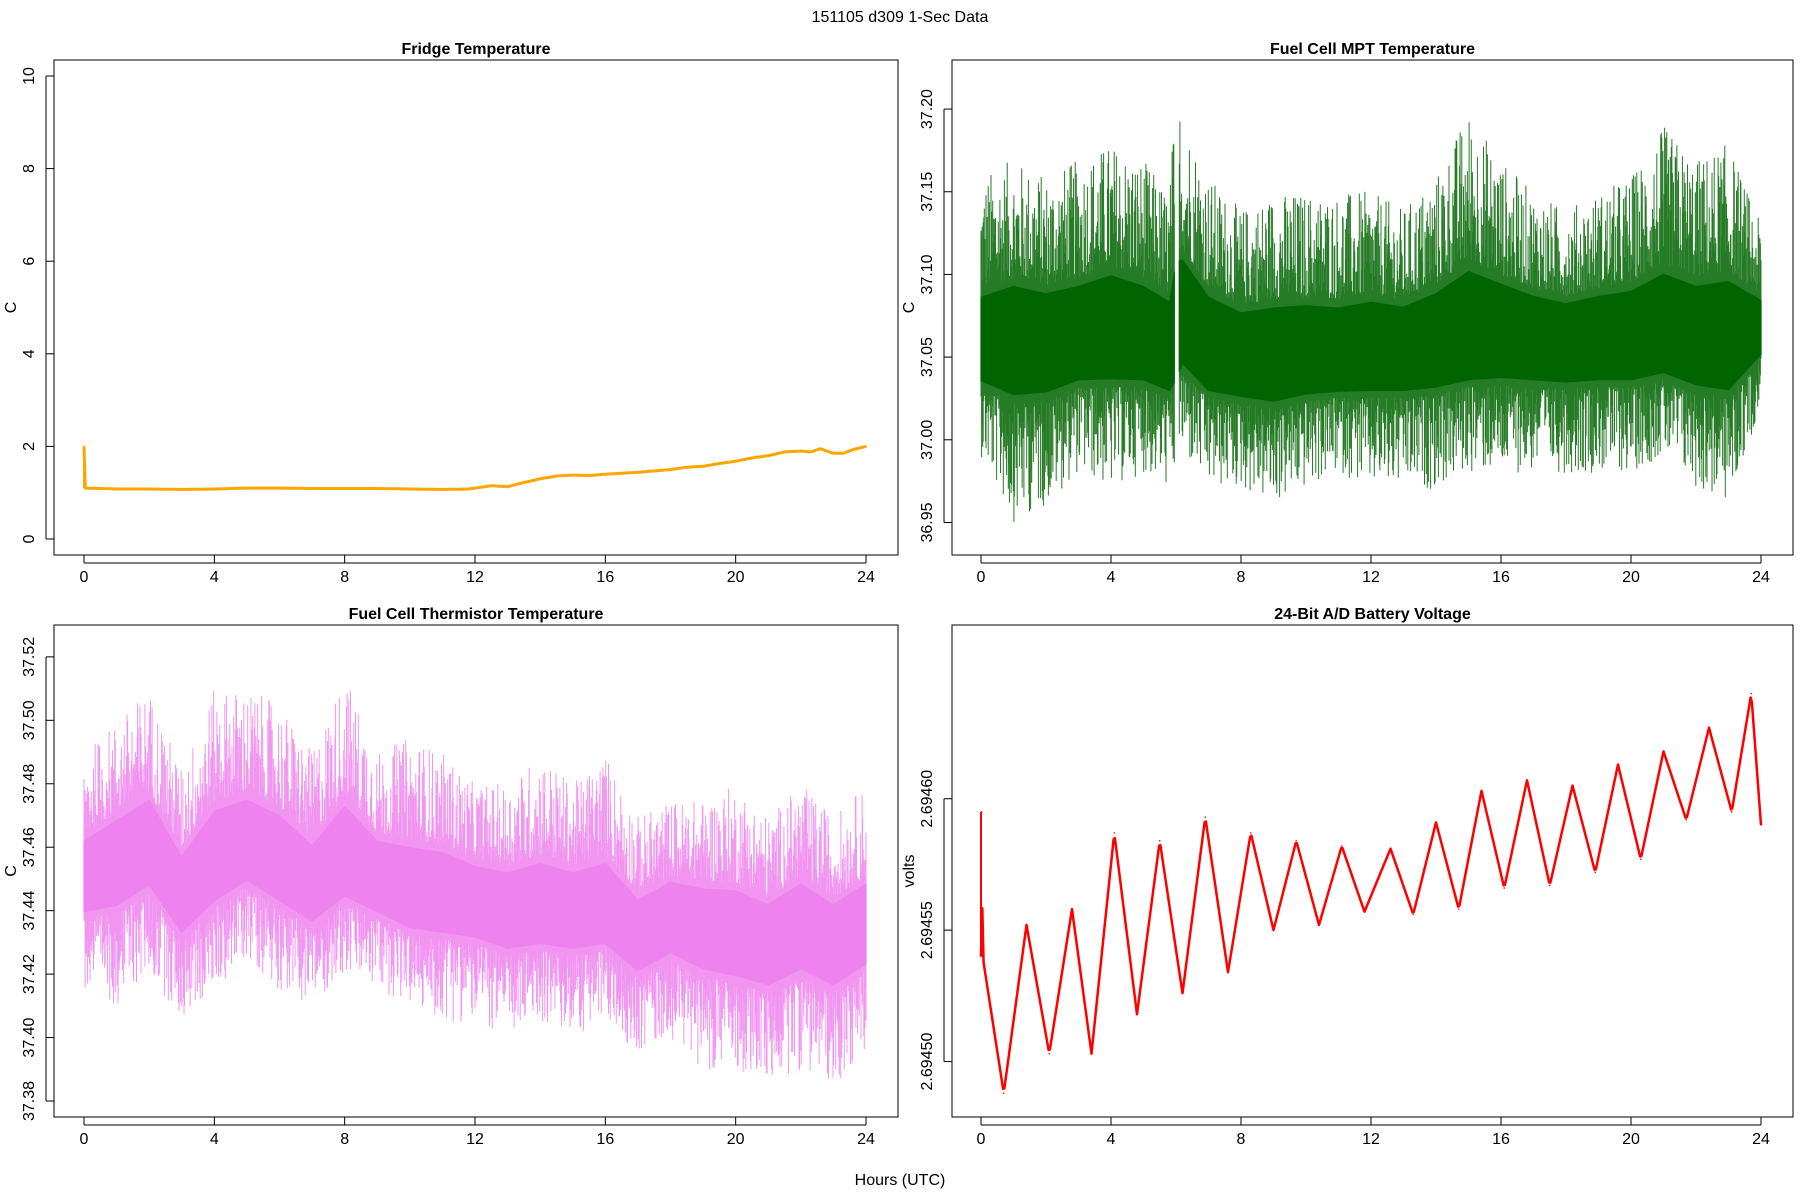 This screenshot has height=1200, width=1800. What do you see at coordinates (29, 657) in the screenshot?
I see `y-tick-label: 37.52` at bounding box center [29, 657].